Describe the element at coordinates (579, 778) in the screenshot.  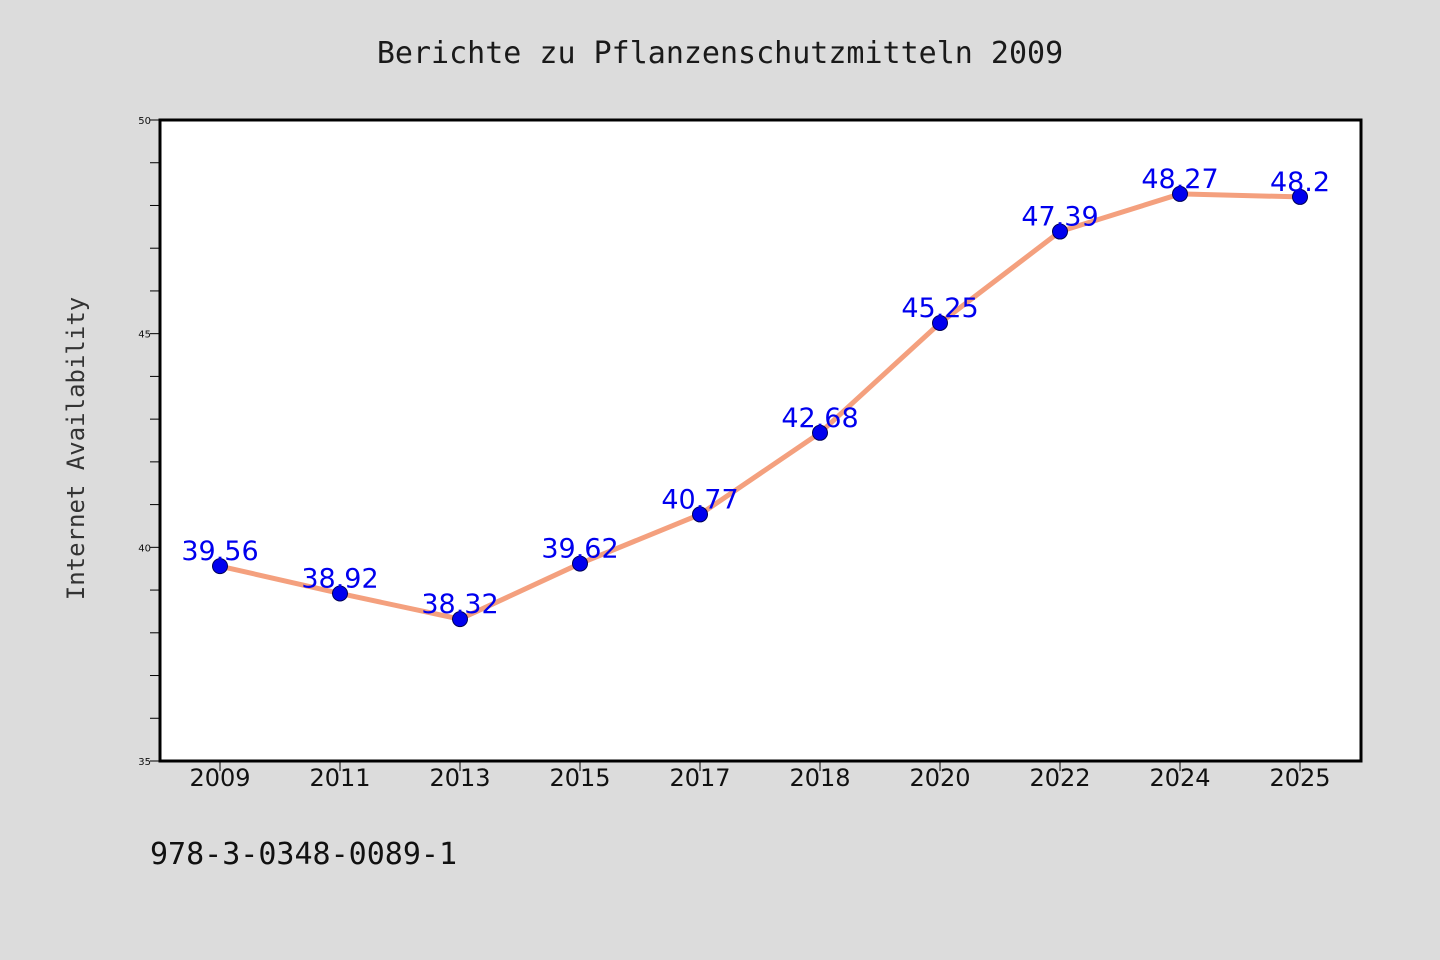
I see `x-tick-label: 2015` at that location.